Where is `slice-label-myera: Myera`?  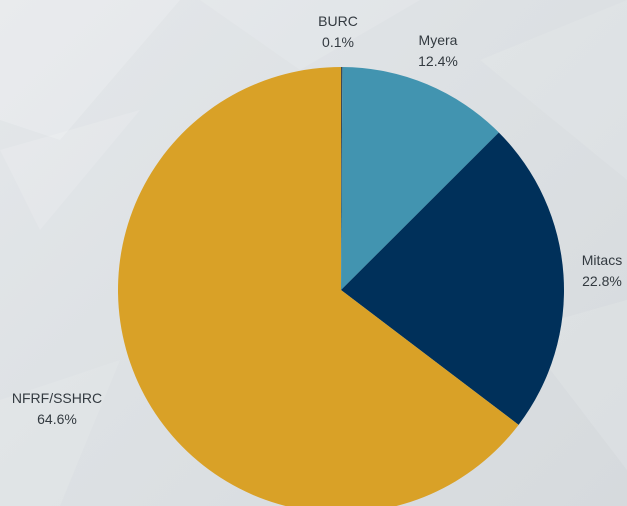
slice-label-myera: Myera is located at coordinates (438, 40).